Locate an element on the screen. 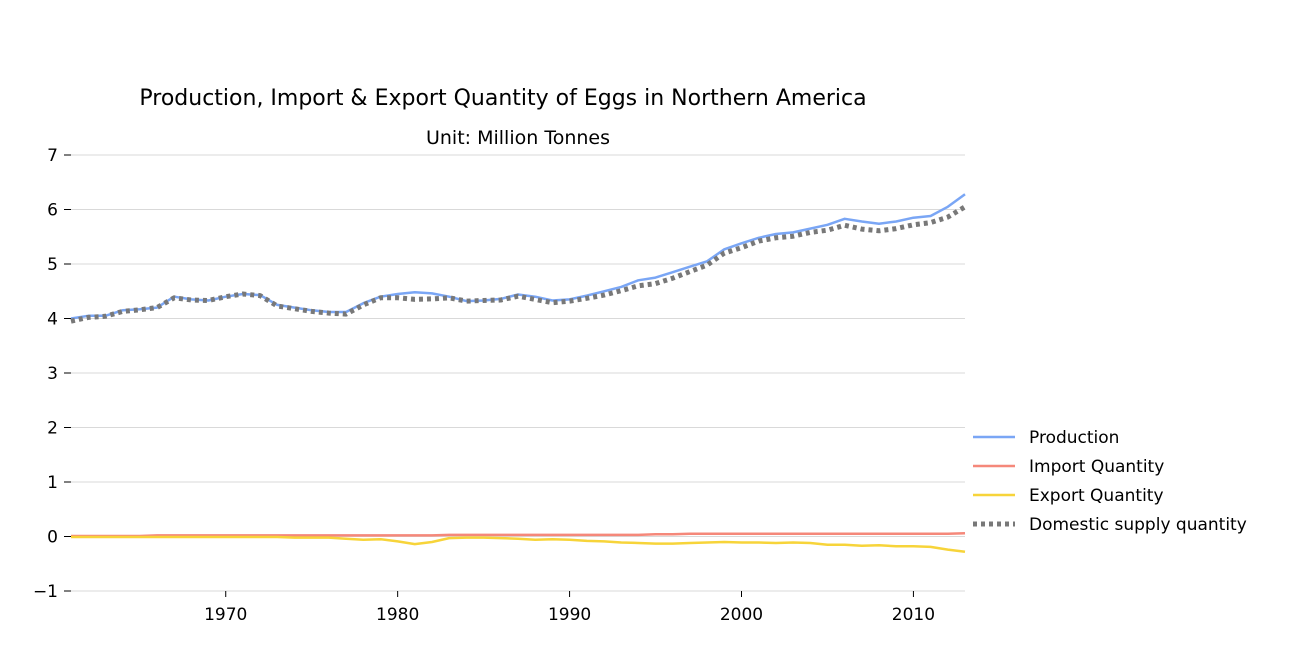 The width and height of the screenshot is (1296, 662). y-axis: −1 0 1 2 3 4 5 6 7 is located at coordinates (52, 374).